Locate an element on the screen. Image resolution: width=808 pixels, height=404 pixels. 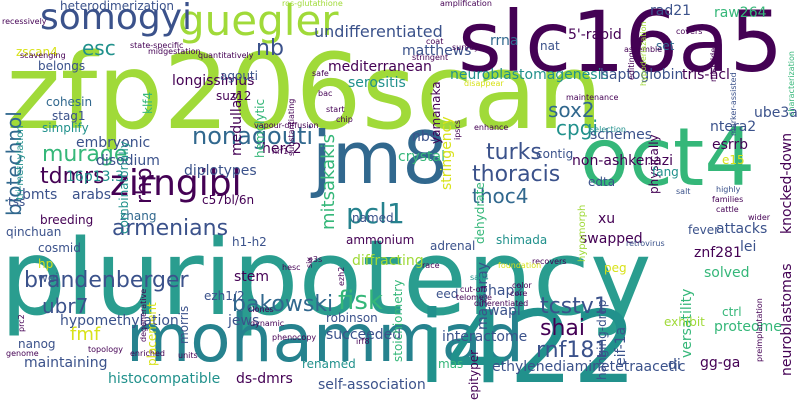
word-herc2: herc2 is located at coordinates (282, 149).